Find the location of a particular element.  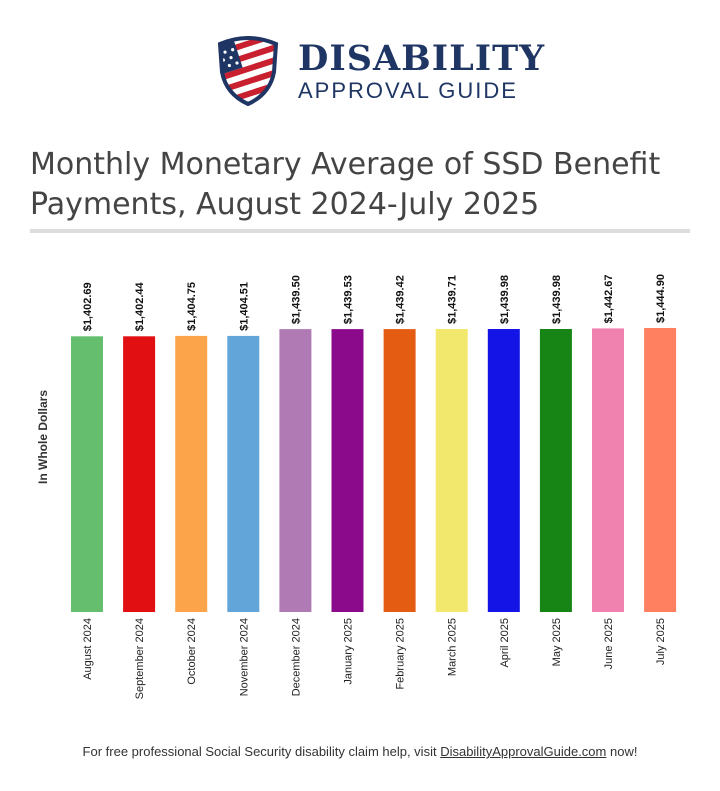

x-tick-label: August 2024 is located at coordinates (88, 649).